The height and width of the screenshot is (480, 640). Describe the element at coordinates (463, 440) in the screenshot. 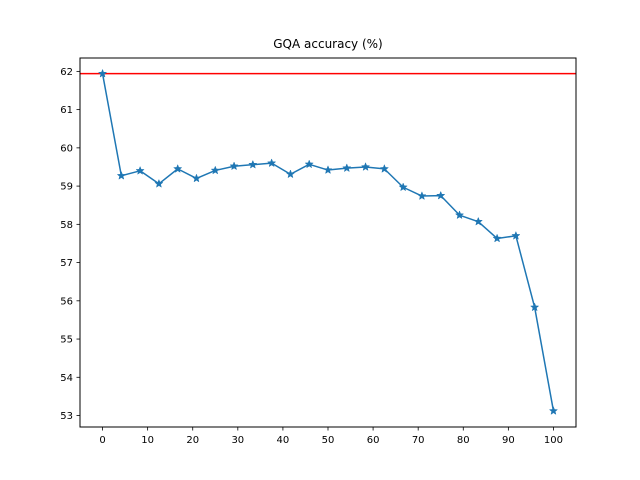

I see `x-tick-label: 80` at that location.